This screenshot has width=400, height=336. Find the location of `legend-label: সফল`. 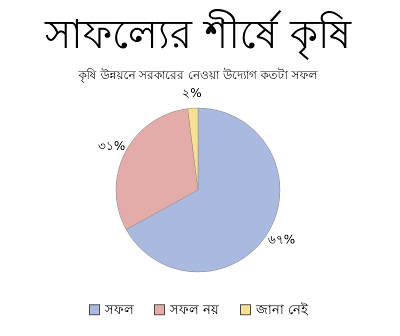

legend-label: সফল is located at coordinates (119, 310).